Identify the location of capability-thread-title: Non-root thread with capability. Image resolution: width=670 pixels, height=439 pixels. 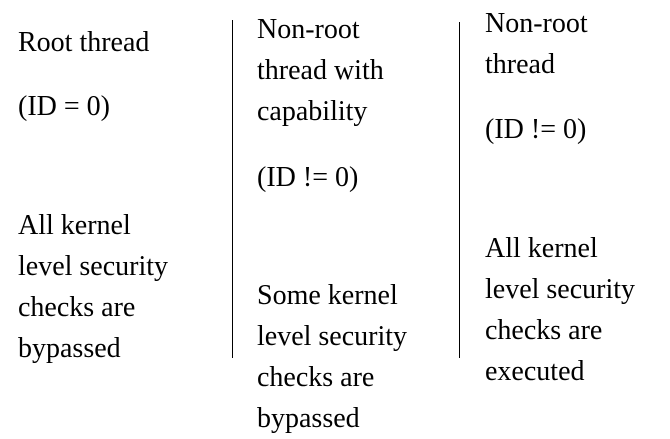
(320, 70).